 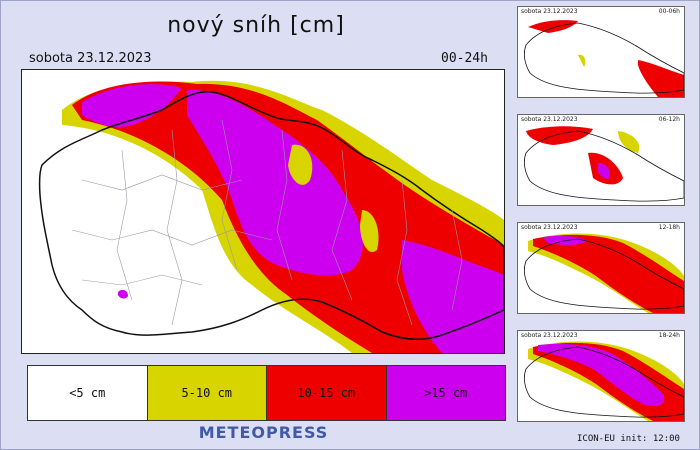 I want to click on thumbnail-map-06-12: sobota 23.12.2023 06-12h, so click(x=601, y=160).